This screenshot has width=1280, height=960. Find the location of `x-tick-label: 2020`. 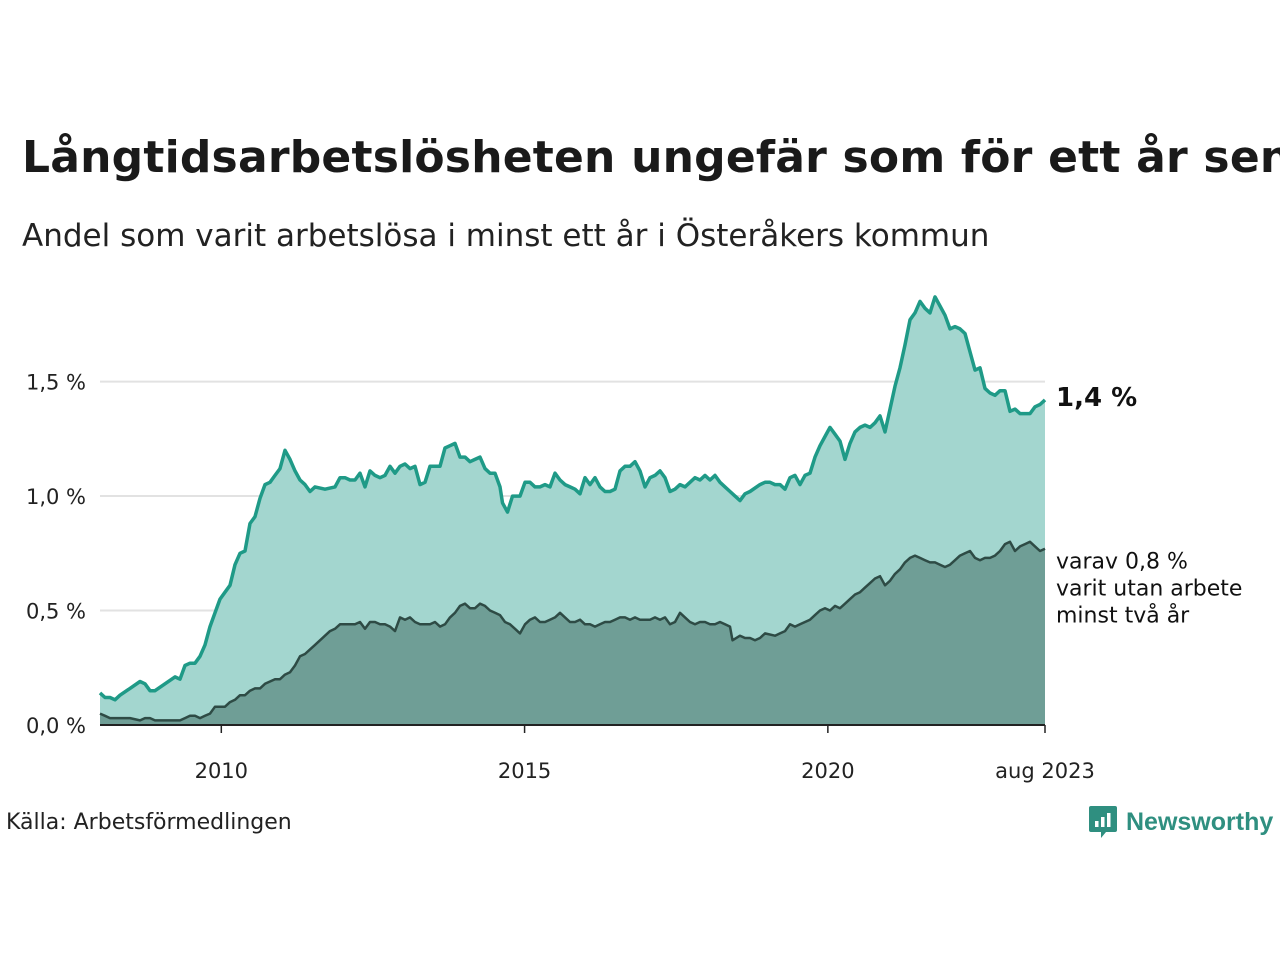

x-tick-label: 2020 is located at coordinates (827, 771).